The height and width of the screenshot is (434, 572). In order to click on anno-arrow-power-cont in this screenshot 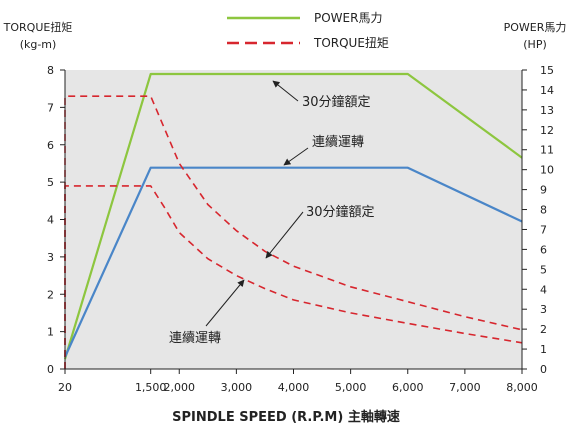, I will do `click(296, 156)`.